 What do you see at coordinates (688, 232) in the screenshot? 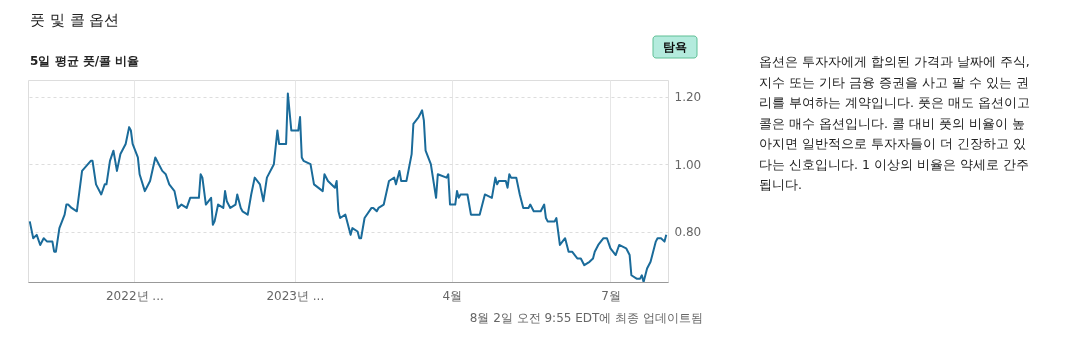
I see `y-tick-label: 0.80` at bounding box center [688, 232].